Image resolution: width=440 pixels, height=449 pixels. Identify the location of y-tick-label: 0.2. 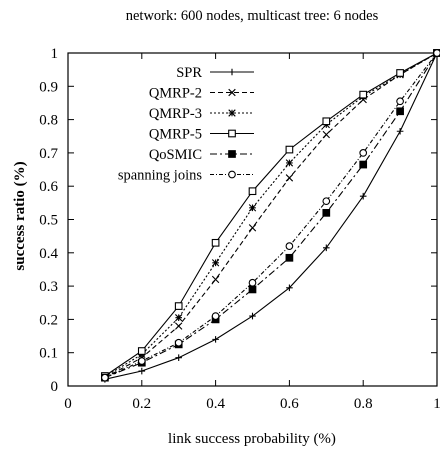
(48, 320).